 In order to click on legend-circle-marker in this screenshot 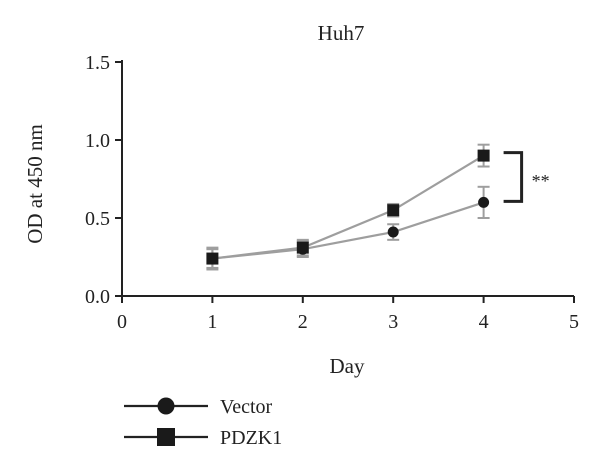, I will do `click(166, 406)`.